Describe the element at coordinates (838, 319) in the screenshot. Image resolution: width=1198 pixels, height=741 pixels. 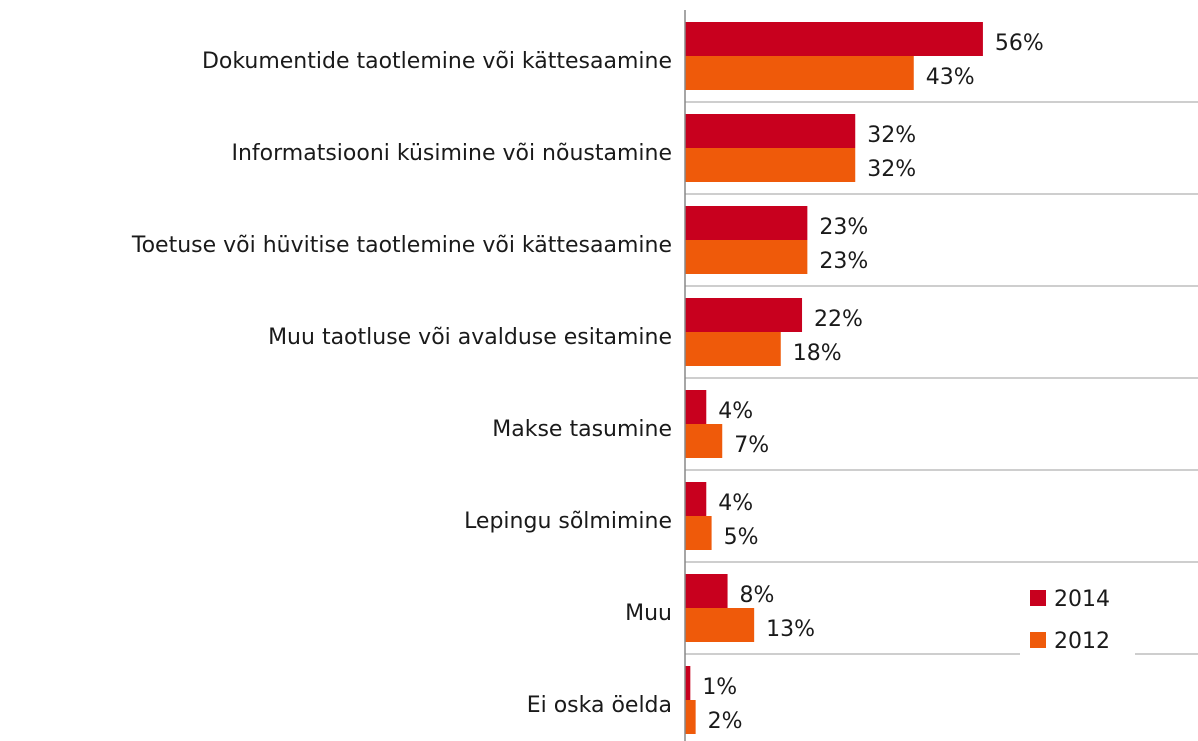
I see `value-label: 22%` at that location.